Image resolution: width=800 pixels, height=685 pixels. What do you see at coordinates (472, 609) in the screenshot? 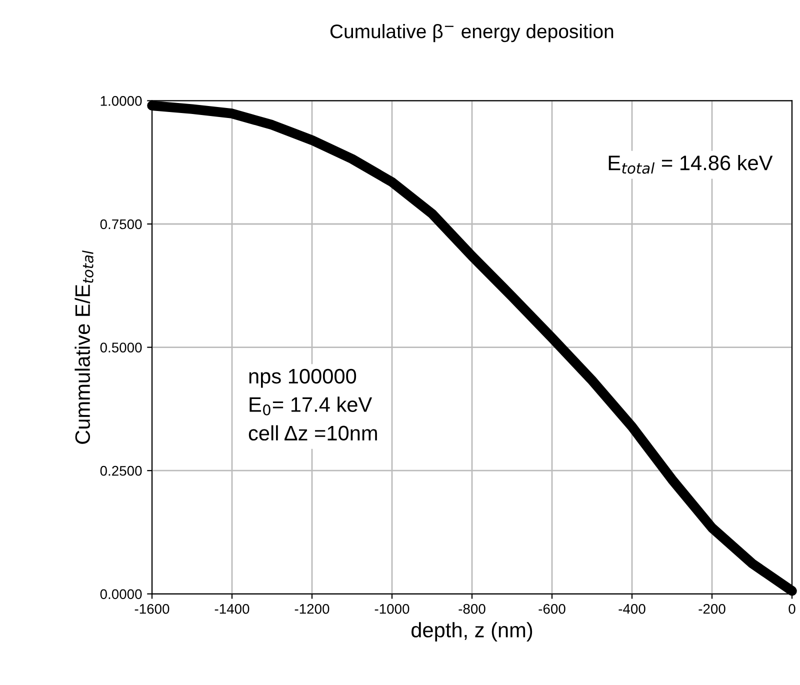
I see `x-tick-label: -800` at bounding box center [472, 609].